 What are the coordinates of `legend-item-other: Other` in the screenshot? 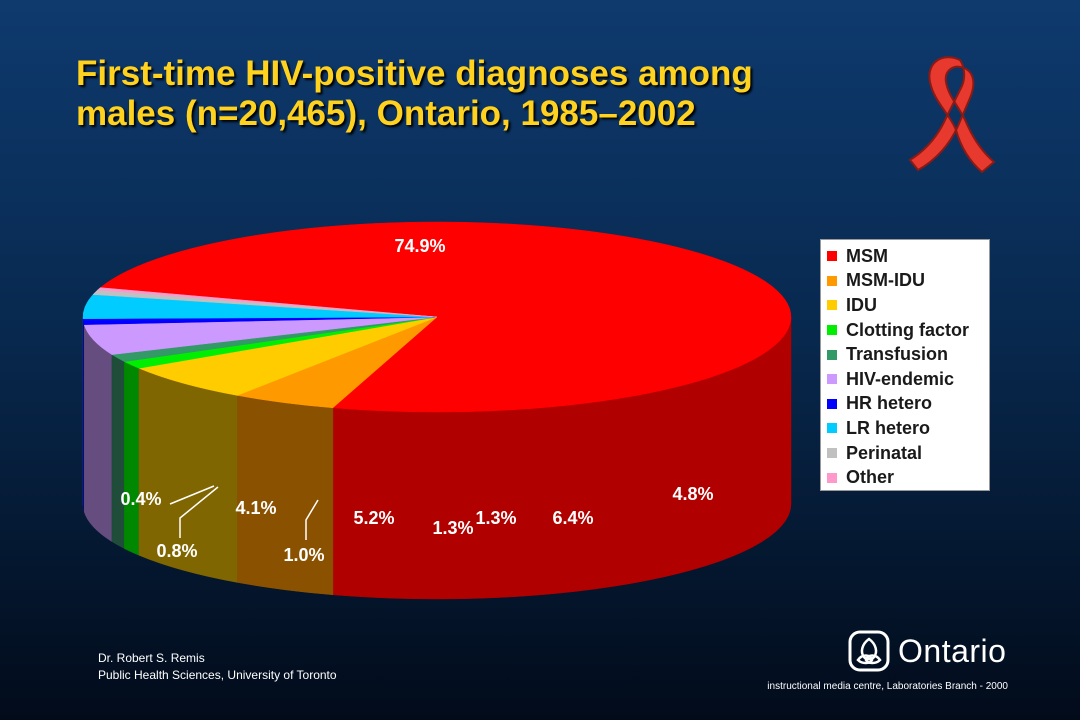 It's located at (908, 477).